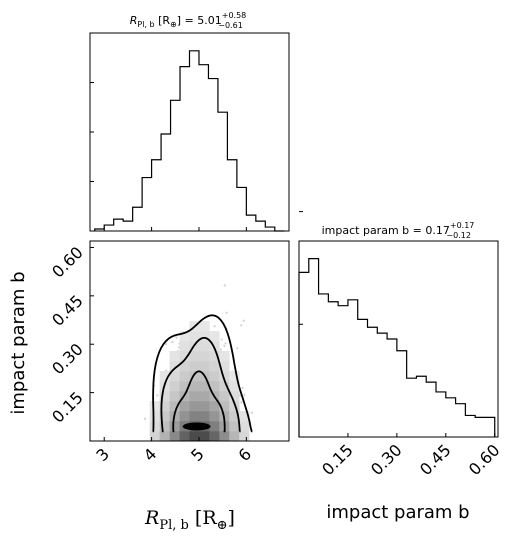 The image size is (526, 539). What do you see at coordinates (67, 262) in the screenshot?
I see `joint-ytick-label: 0.60` at bounding box center [67, 262].